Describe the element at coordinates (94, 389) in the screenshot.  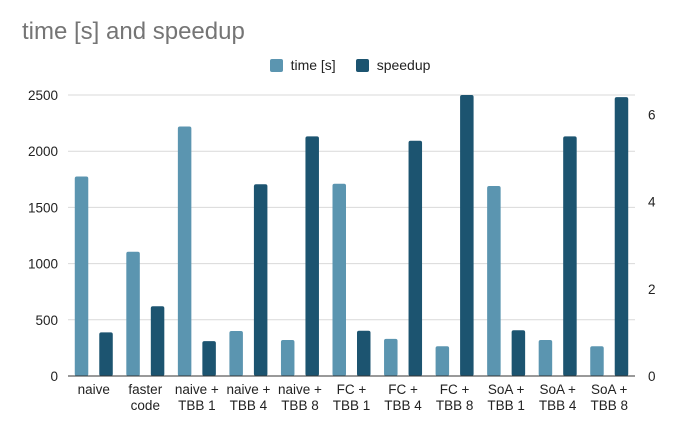
I see `x-tick-label: naive` at that location.